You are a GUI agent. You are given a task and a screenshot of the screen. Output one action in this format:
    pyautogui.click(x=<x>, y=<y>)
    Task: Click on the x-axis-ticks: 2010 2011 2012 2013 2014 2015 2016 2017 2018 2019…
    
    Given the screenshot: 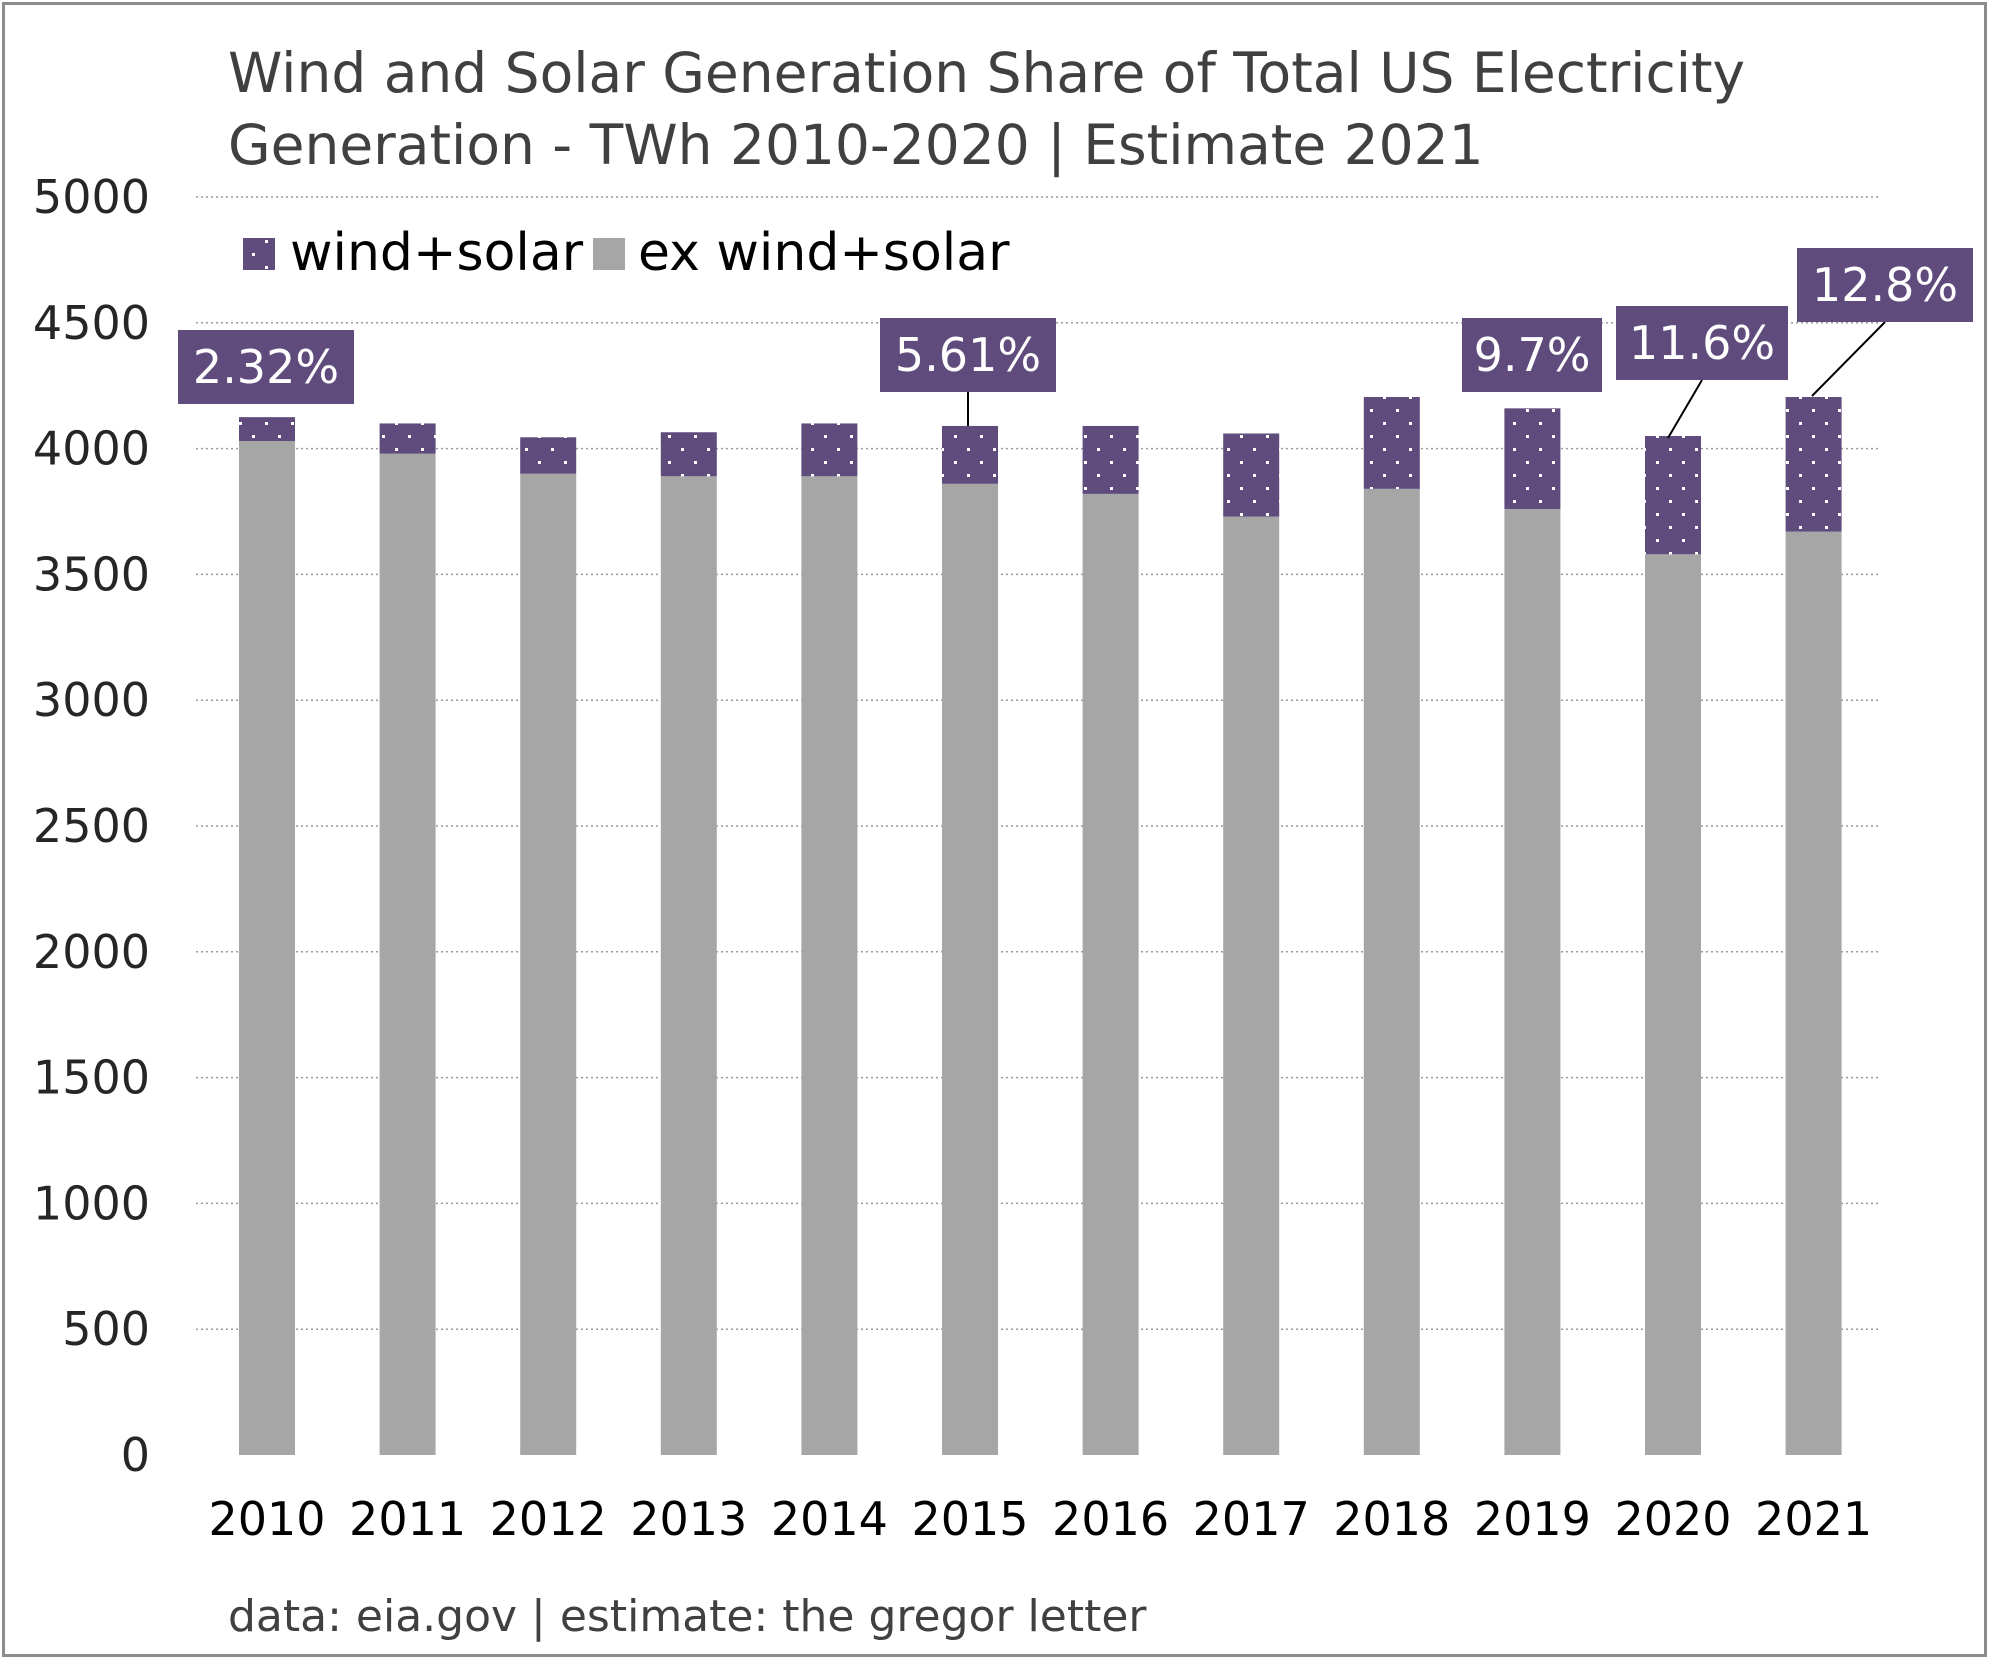 What is the action you would take?
    pyautogui.click(x=1040, y=1519)
    